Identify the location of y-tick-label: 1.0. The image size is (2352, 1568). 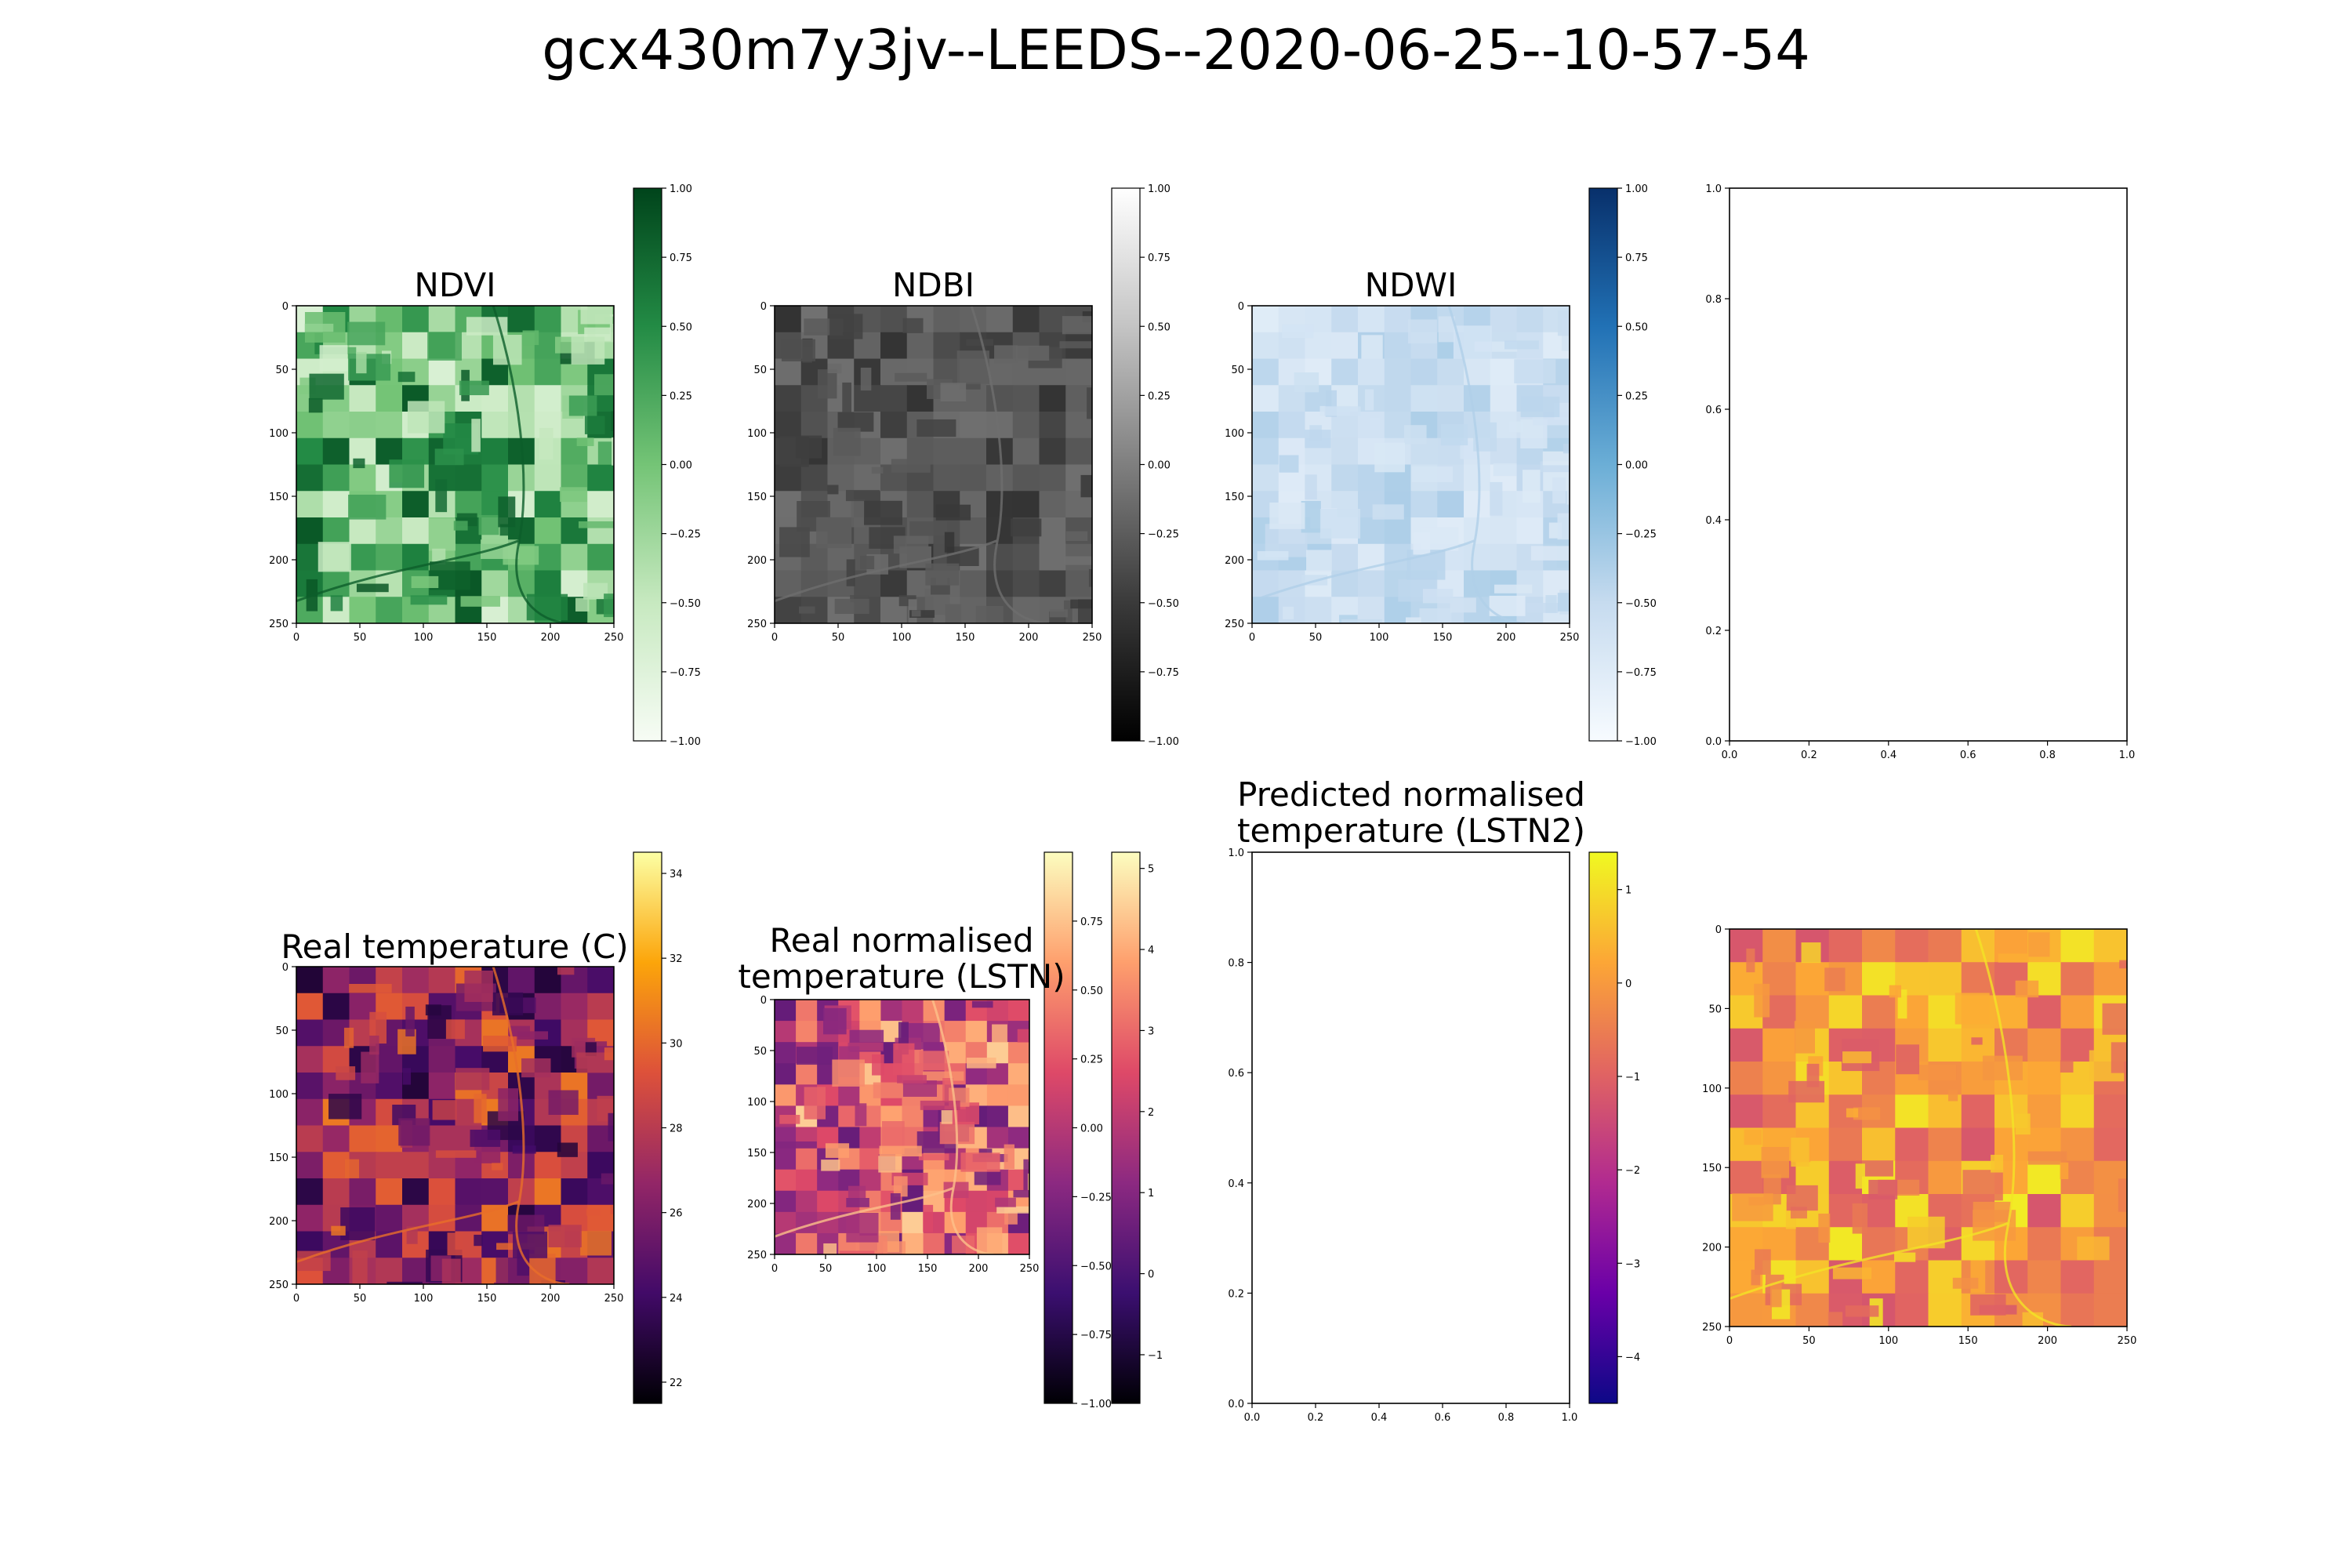
(1713, 189).